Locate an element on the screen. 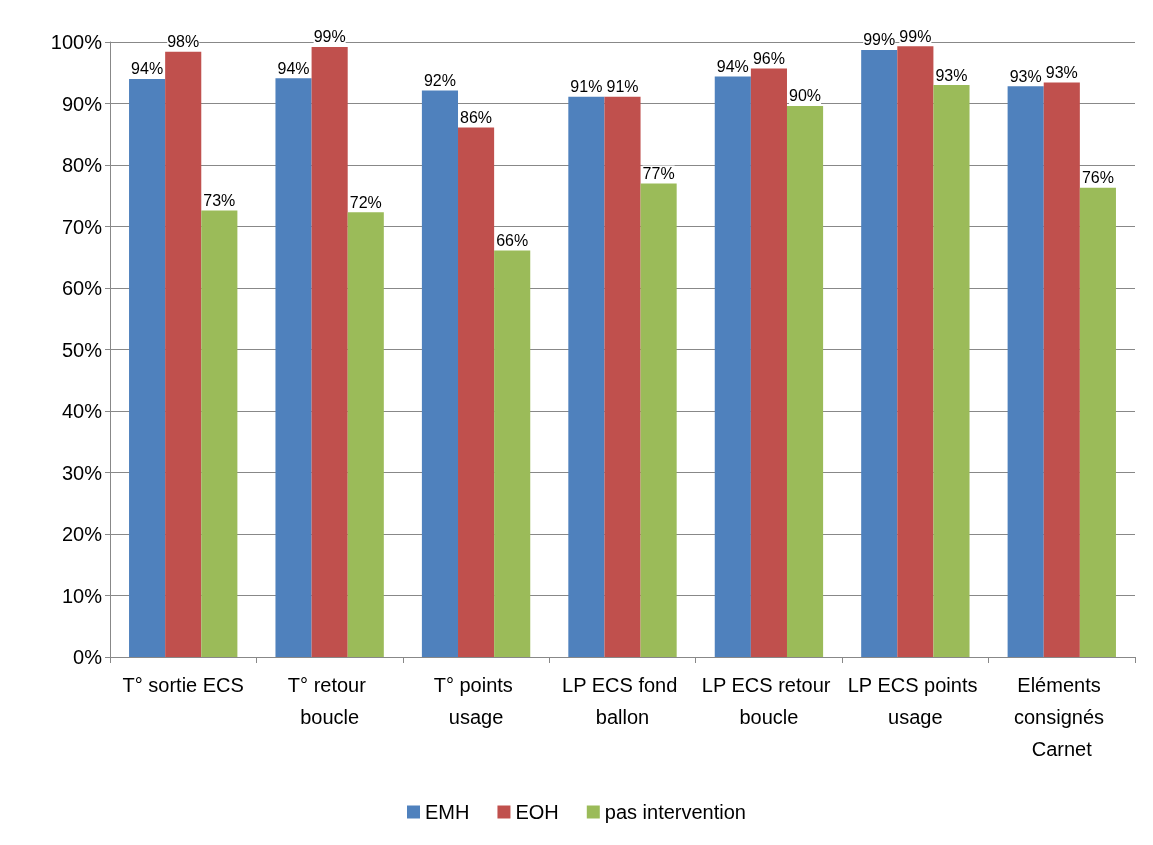 This screenshot has width=1153, height=845. y-tick-label: 10% is located at coordinates (82, 595).